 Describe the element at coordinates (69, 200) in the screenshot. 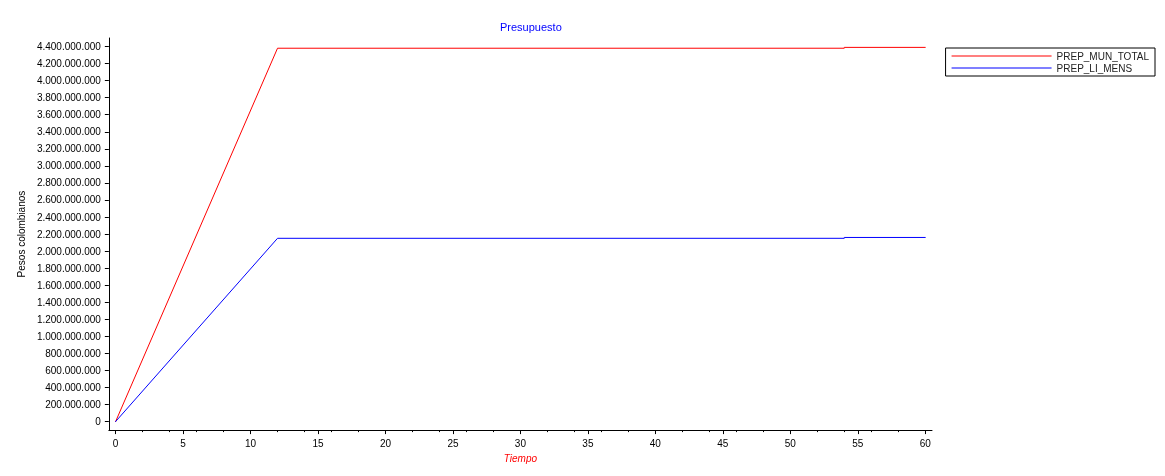

I see `y-tick-label: 2.600.000.000` at that location.